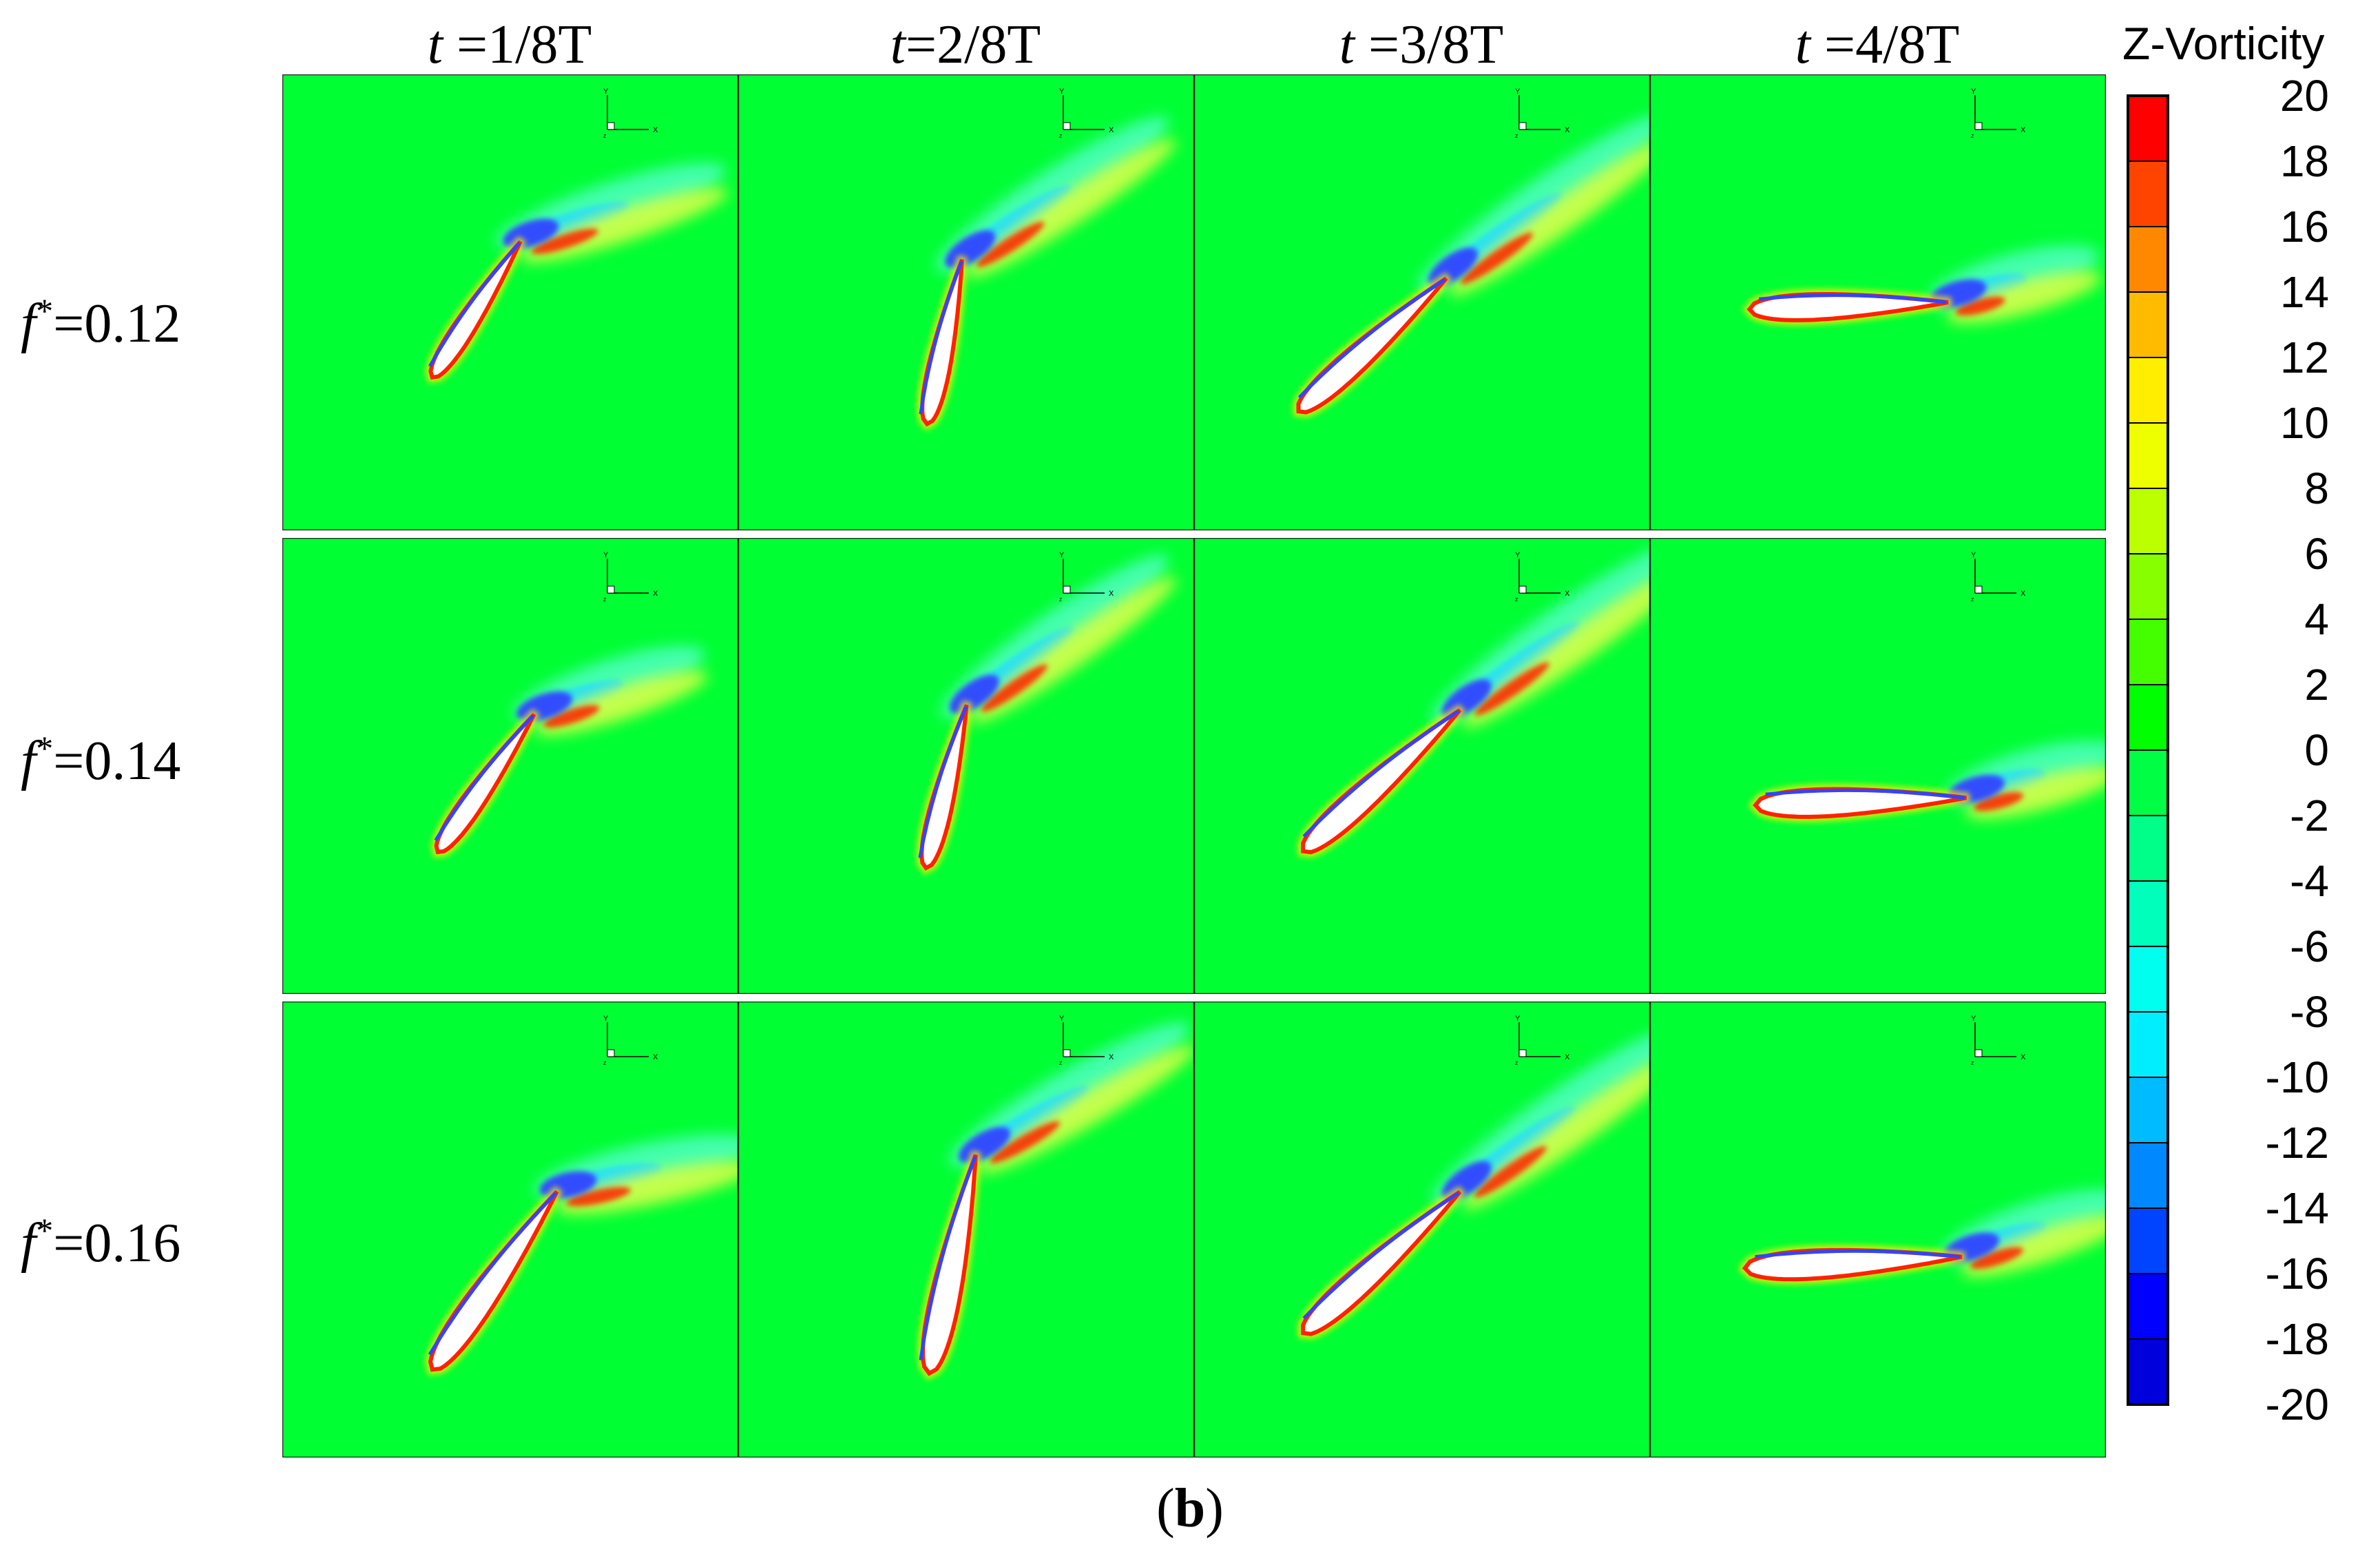  I want to click on column-header-4: t =4/8T, so click(1877, 44).